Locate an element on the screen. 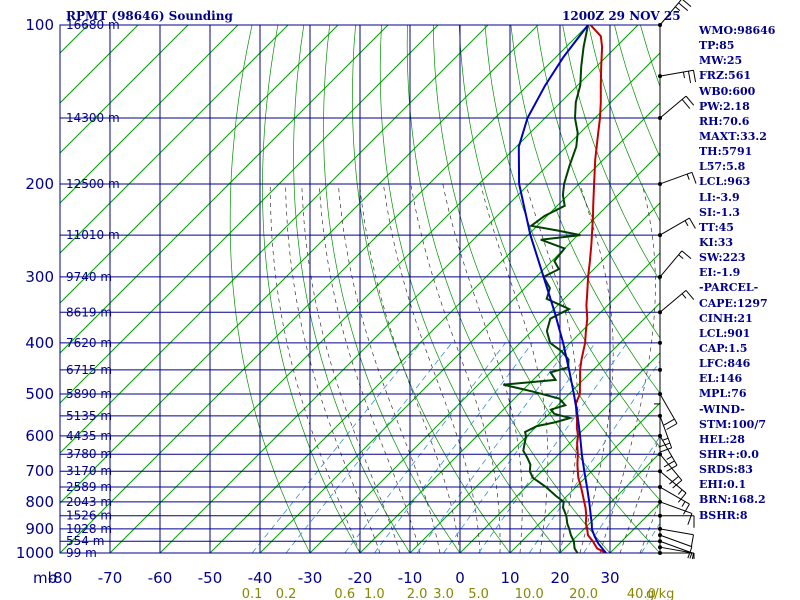 The width and height of the screenshot is (800, 600). sounding-index-item: MPL:76 is located at coordinates (723, 394).